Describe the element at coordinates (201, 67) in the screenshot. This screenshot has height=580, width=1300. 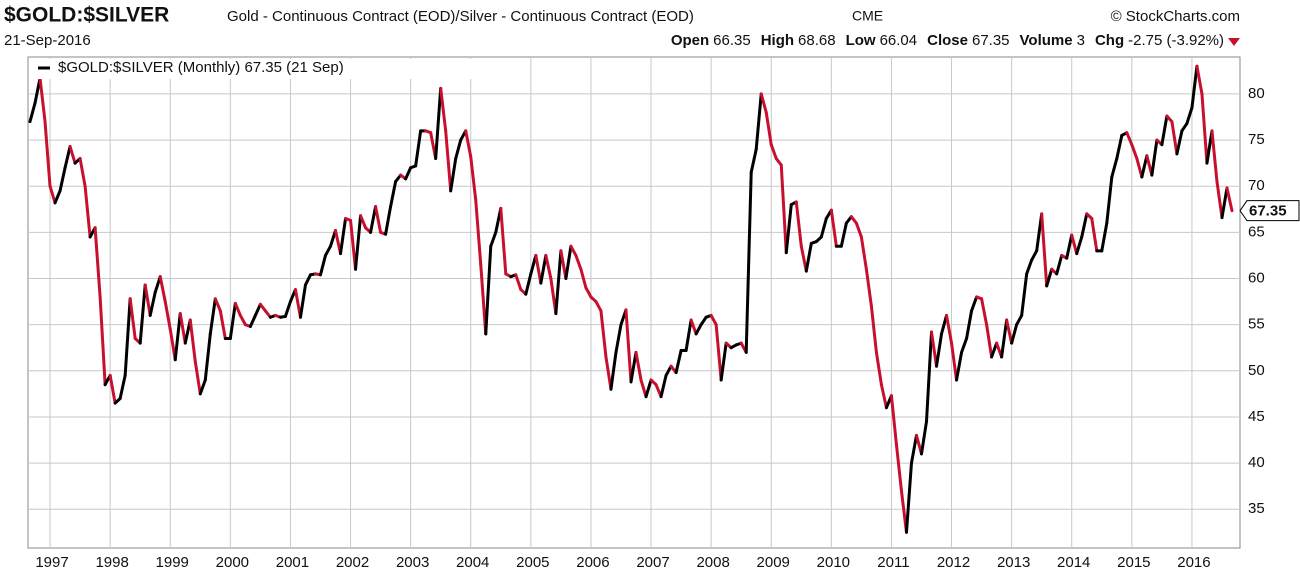
I see `legend: $GOLD:$SILVER (Monthly) 67.35 (21 Sep)` at that location.